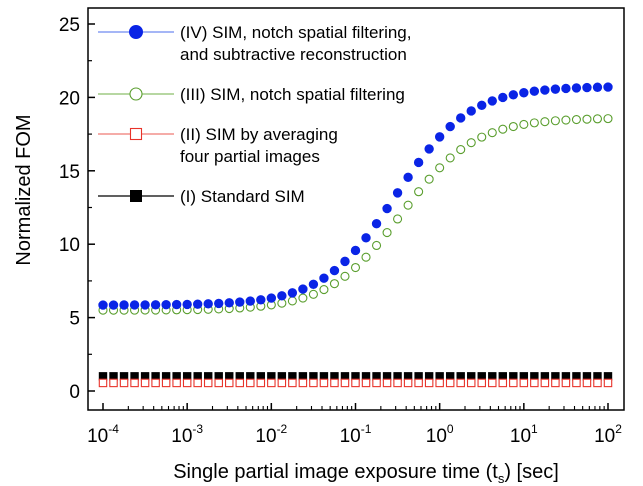  Describe the element at coordinates (251, 94) in the screenshot. I see `legend-entry-1: (III) SIM, notch spatial filtering` at that location.